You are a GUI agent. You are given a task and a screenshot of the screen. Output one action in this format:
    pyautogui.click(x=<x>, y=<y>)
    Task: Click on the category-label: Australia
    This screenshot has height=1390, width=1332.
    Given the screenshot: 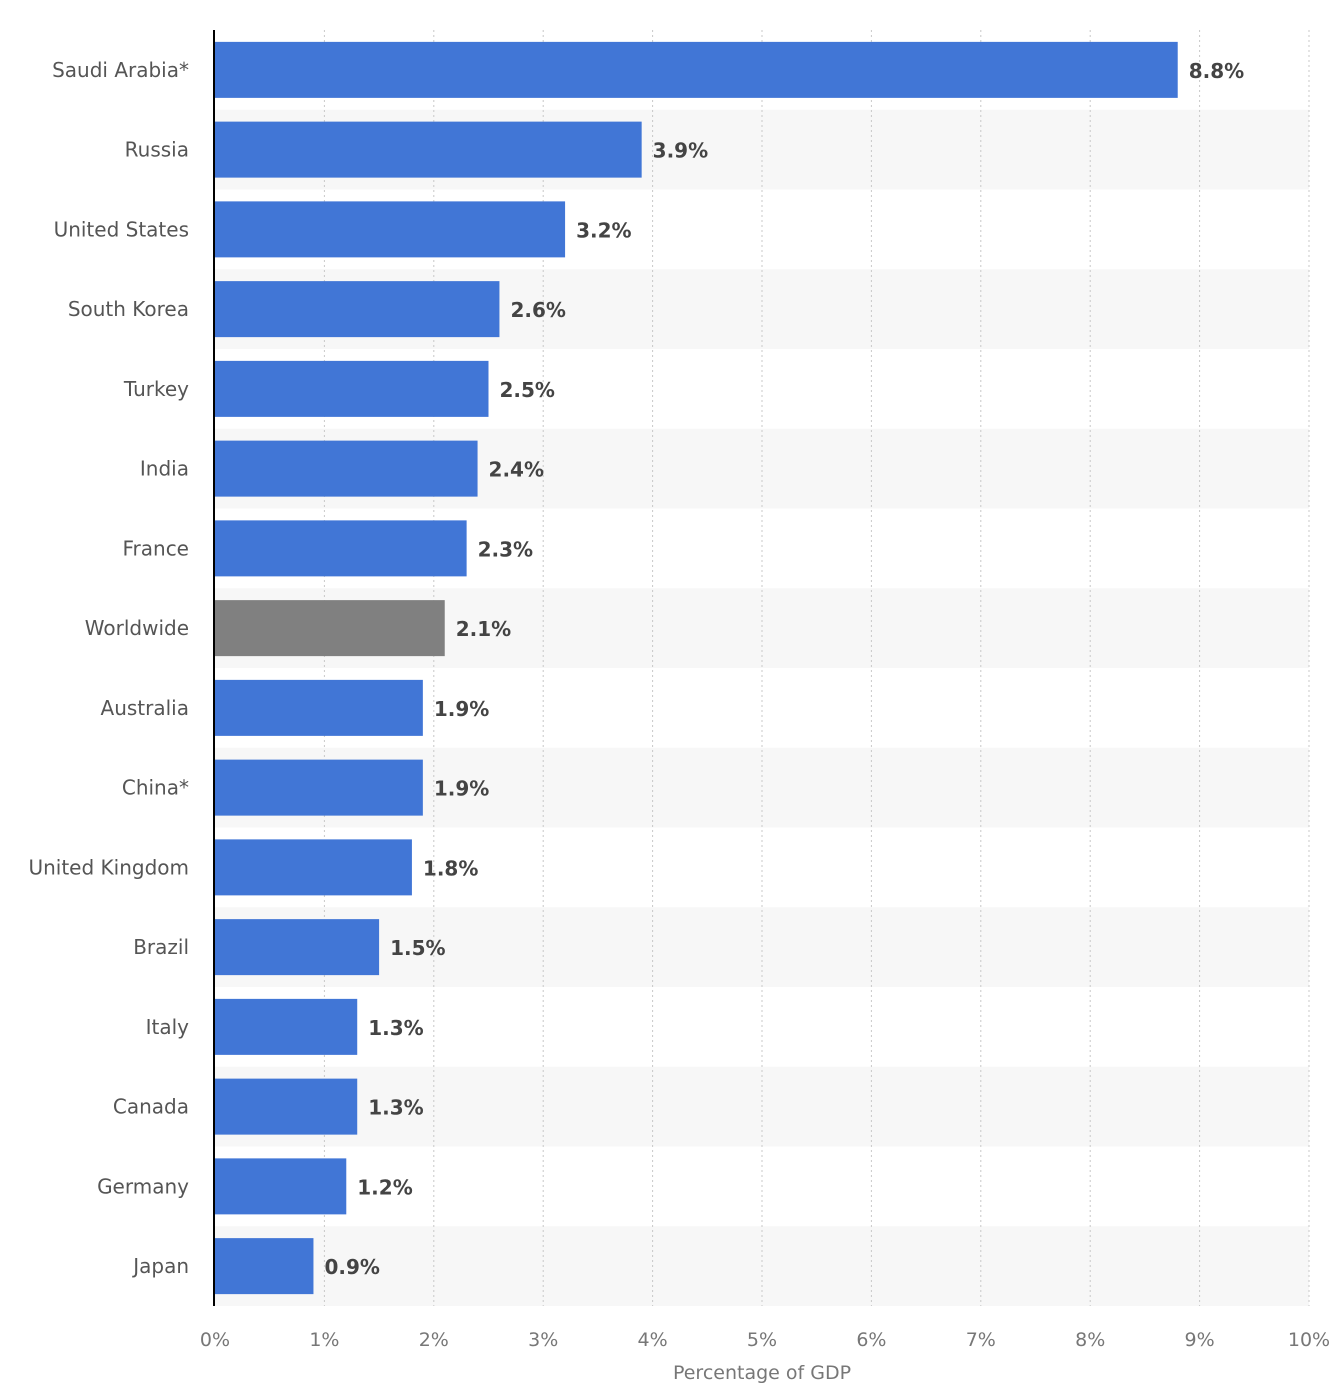 What is the action you would take?
    pyautogui.click(x=145, y=708)
    